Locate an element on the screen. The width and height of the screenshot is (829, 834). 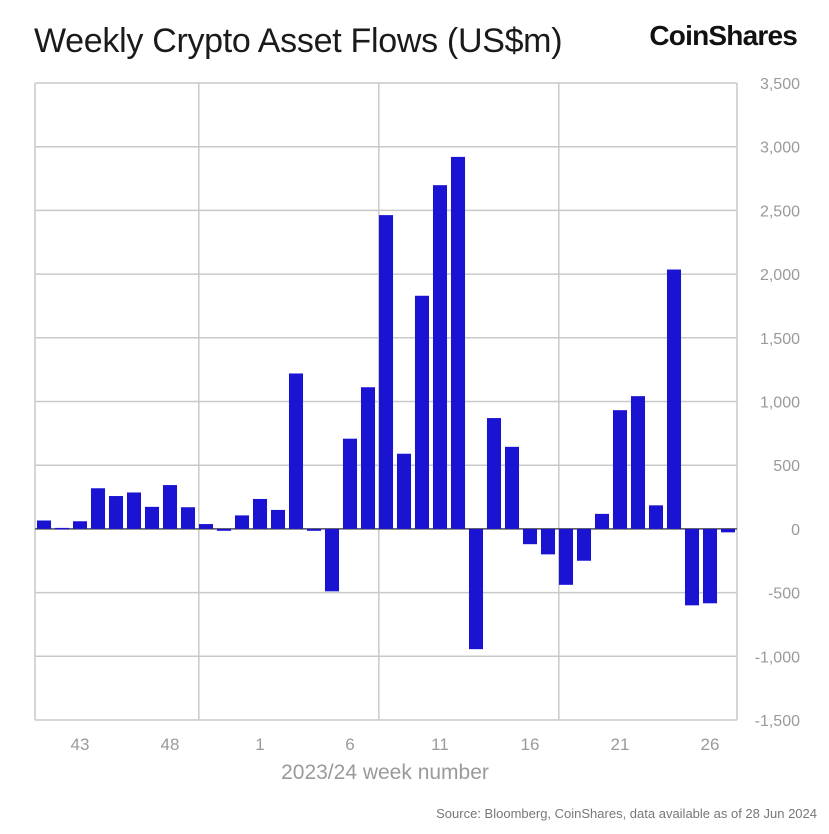
chart-title: Weekly Crypto Asset Flows (US$m) is located at coordinates (298, 41).